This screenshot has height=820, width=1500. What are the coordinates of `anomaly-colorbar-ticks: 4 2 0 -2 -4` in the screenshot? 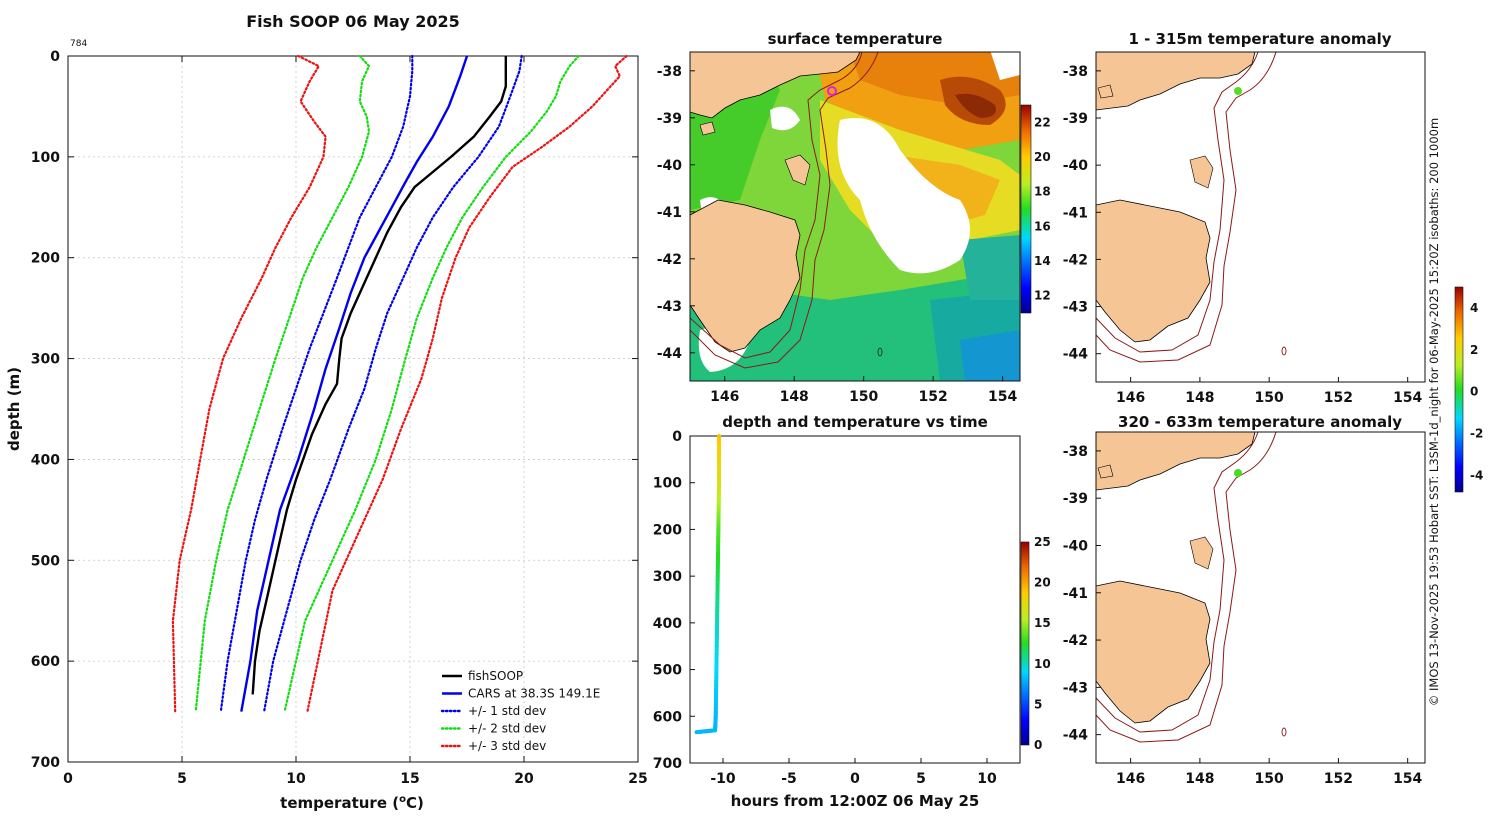 It's located at (1476, 391).